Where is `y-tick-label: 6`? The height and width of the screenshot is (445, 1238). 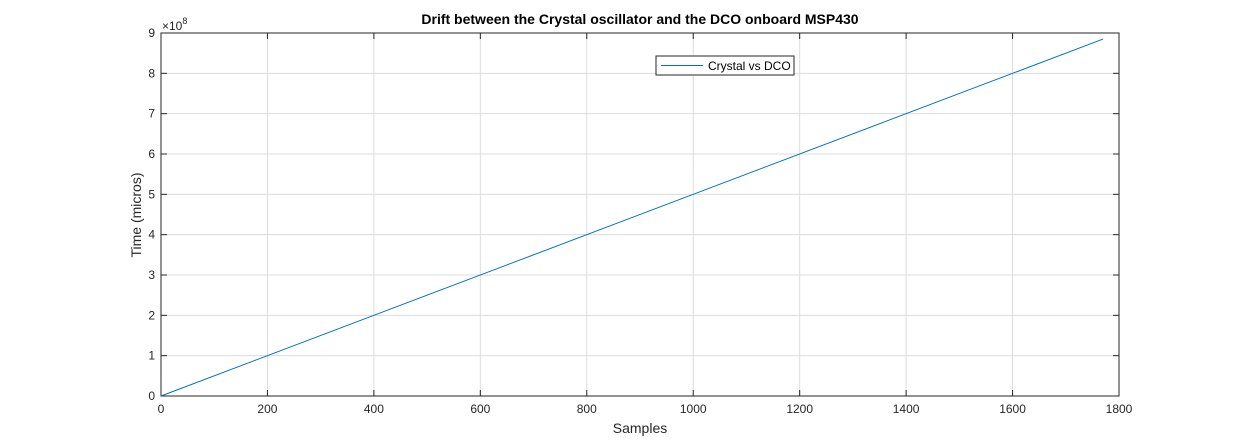
y-tick-label: 6 is located at coordinates (151, 154).